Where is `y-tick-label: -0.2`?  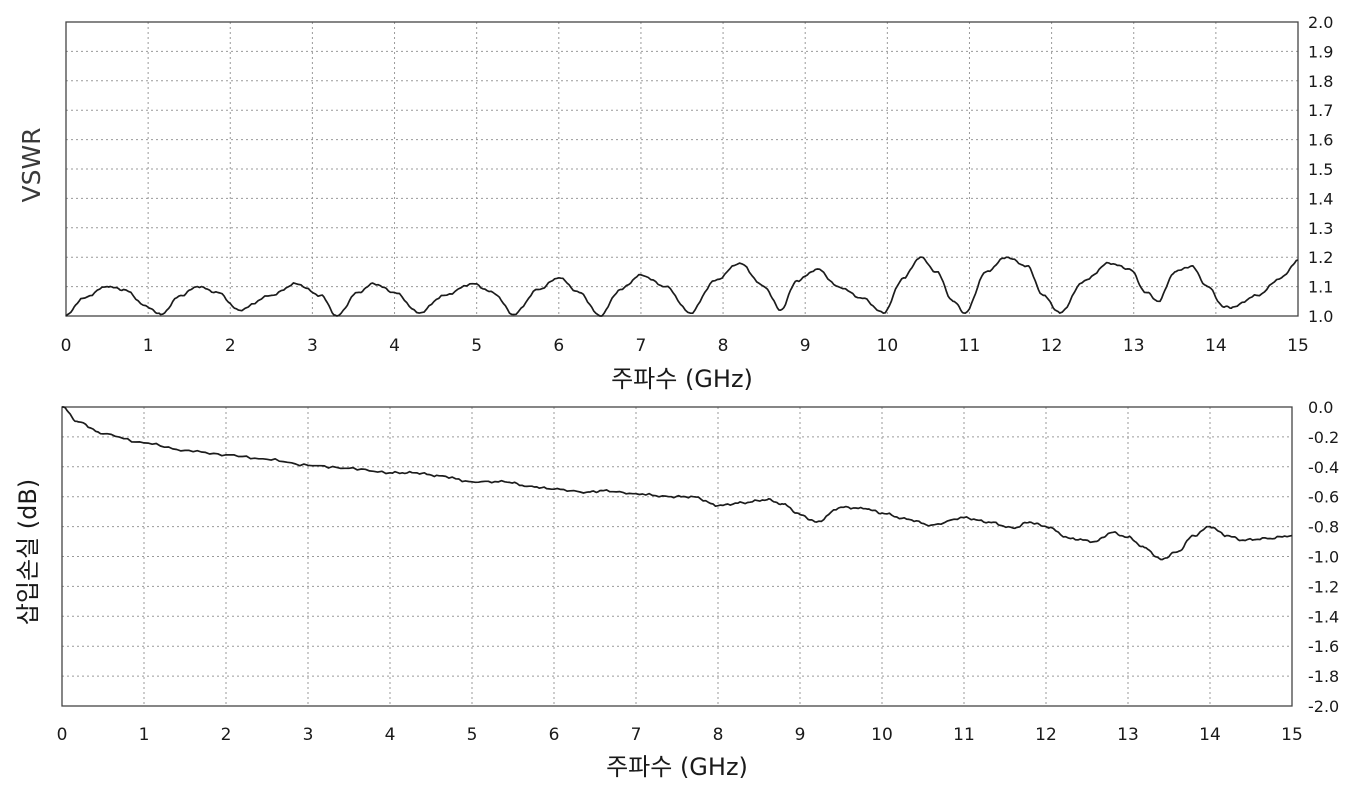
y-tick-label: -0.2 is located at coordinates (1323, 437).